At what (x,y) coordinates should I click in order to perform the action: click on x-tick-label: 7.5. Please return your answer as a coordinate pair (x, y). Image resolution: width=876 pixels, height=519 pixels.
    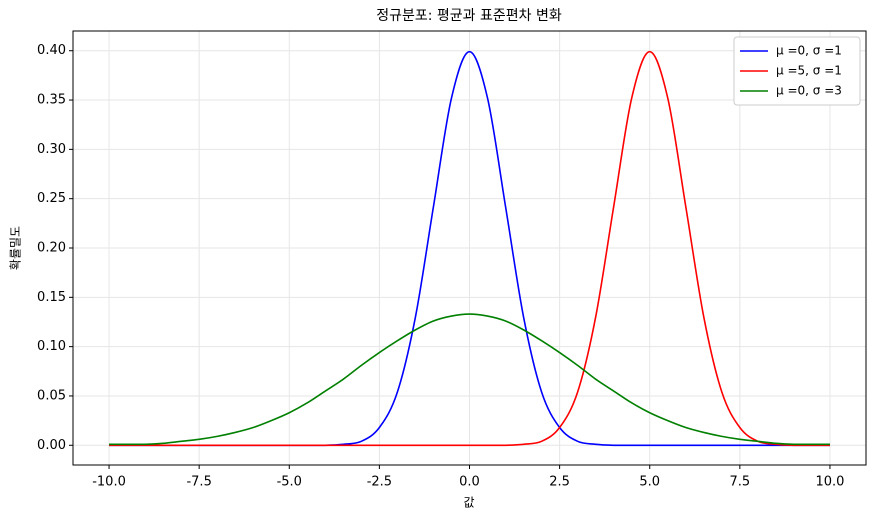
    Looking at the image, I should click on (739, 482).